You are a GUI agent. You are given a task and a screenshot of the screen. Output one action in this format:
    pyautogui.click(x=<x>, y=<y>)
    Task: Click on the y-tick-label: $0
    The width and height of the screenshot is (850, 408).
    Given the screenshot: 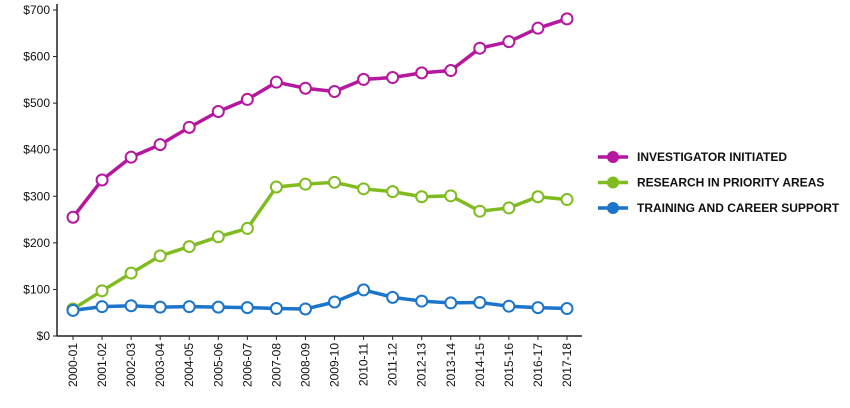 What is the action you would take?
    pyautogui.click(x=44, y=336)
    